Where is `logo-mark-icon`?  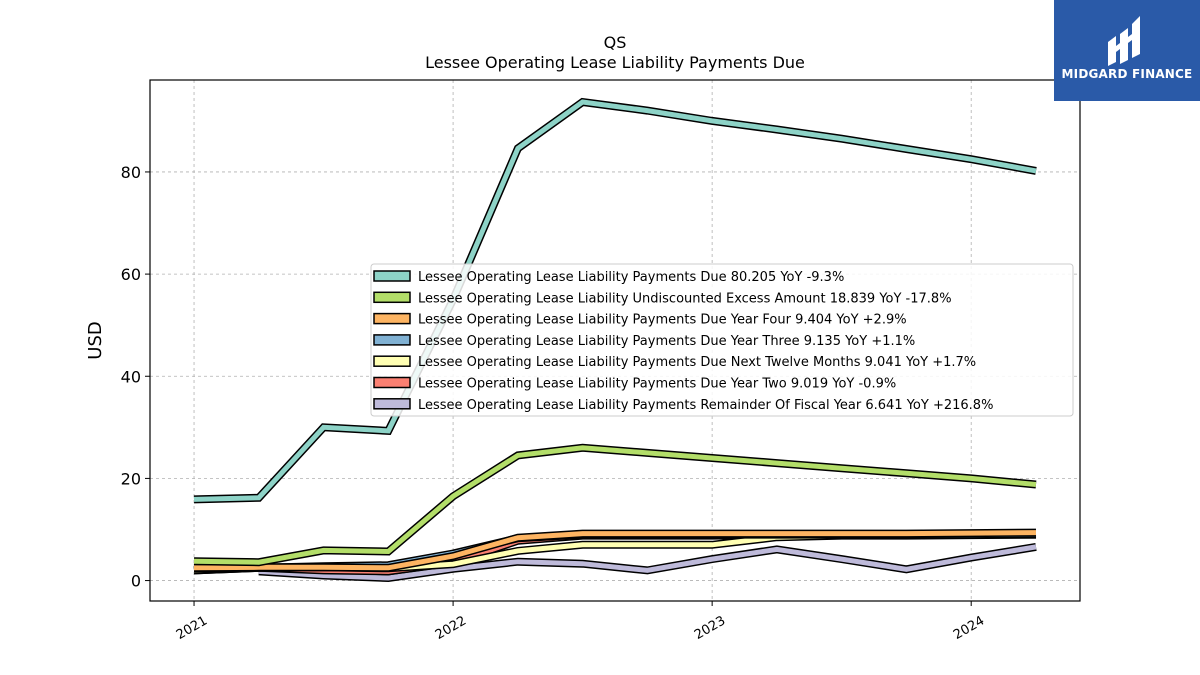 logo-mark-icon is located at coordinates (1124, 41).